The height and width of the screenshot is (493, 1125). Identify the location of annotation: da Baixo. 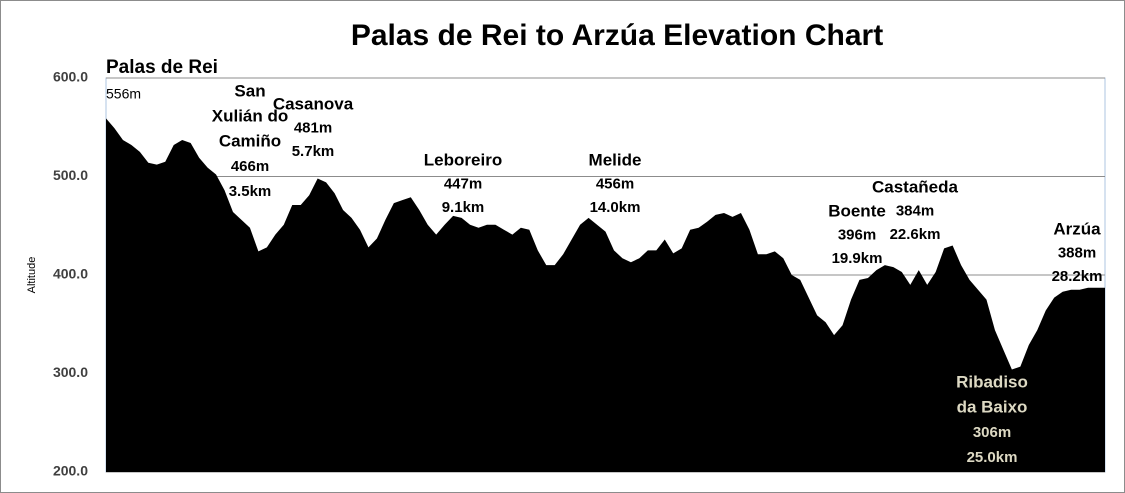
(992, 406).